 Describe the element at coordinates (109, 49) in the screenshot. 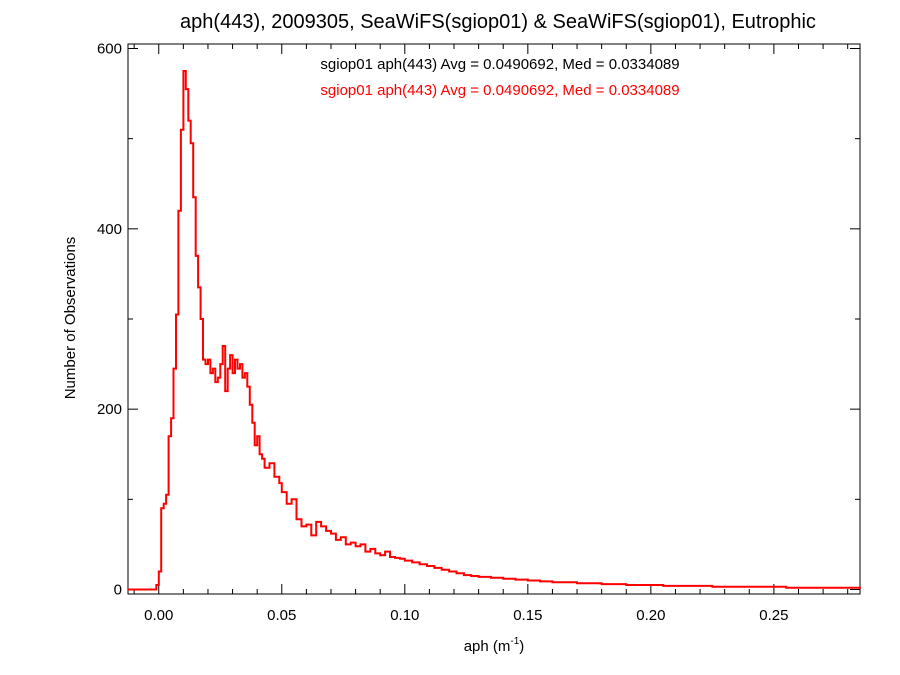

I see `y-tick-label: 600` at that location.